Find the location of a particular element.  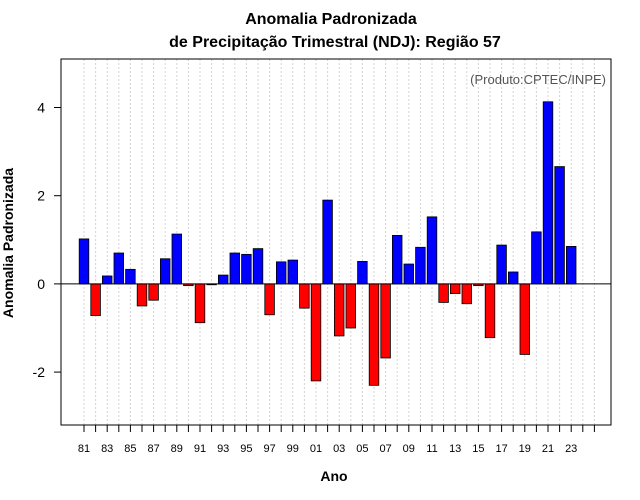

x-tick-label: 95 is located at coordinates (246, 449).